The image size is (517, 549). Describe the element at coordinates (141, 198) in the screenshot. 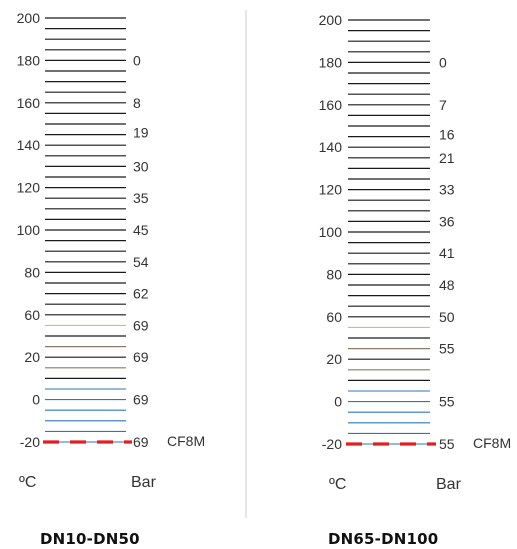

I see `pressure-label: 35` at that location.